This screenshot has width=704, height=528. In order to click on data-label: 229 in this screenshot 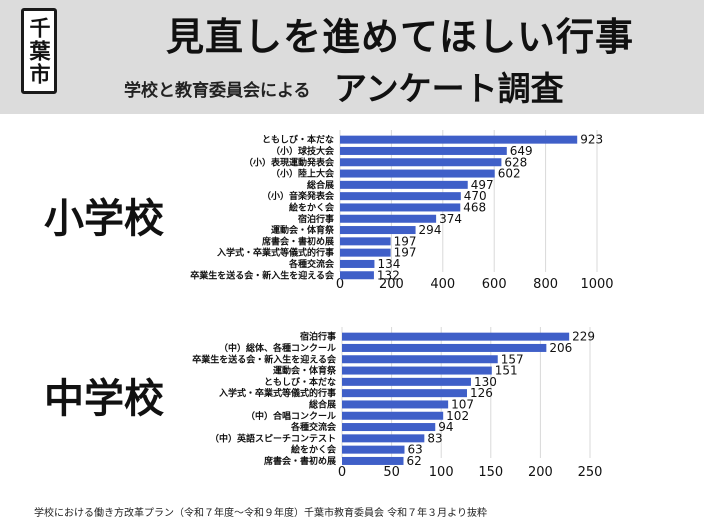, I will do `click(583, 337)`.